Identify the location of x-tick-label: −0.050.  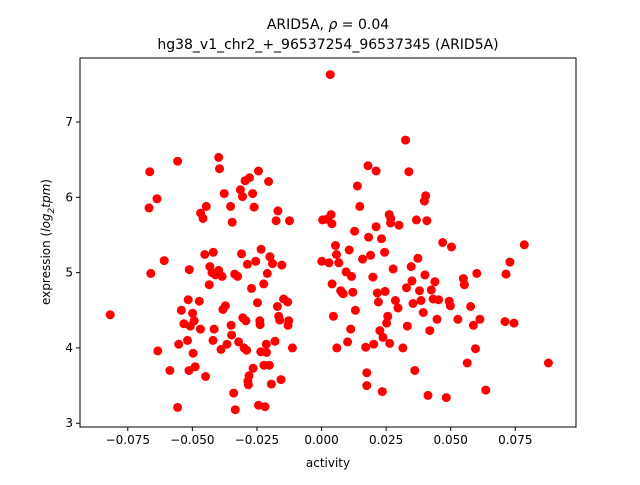
(192, 440).